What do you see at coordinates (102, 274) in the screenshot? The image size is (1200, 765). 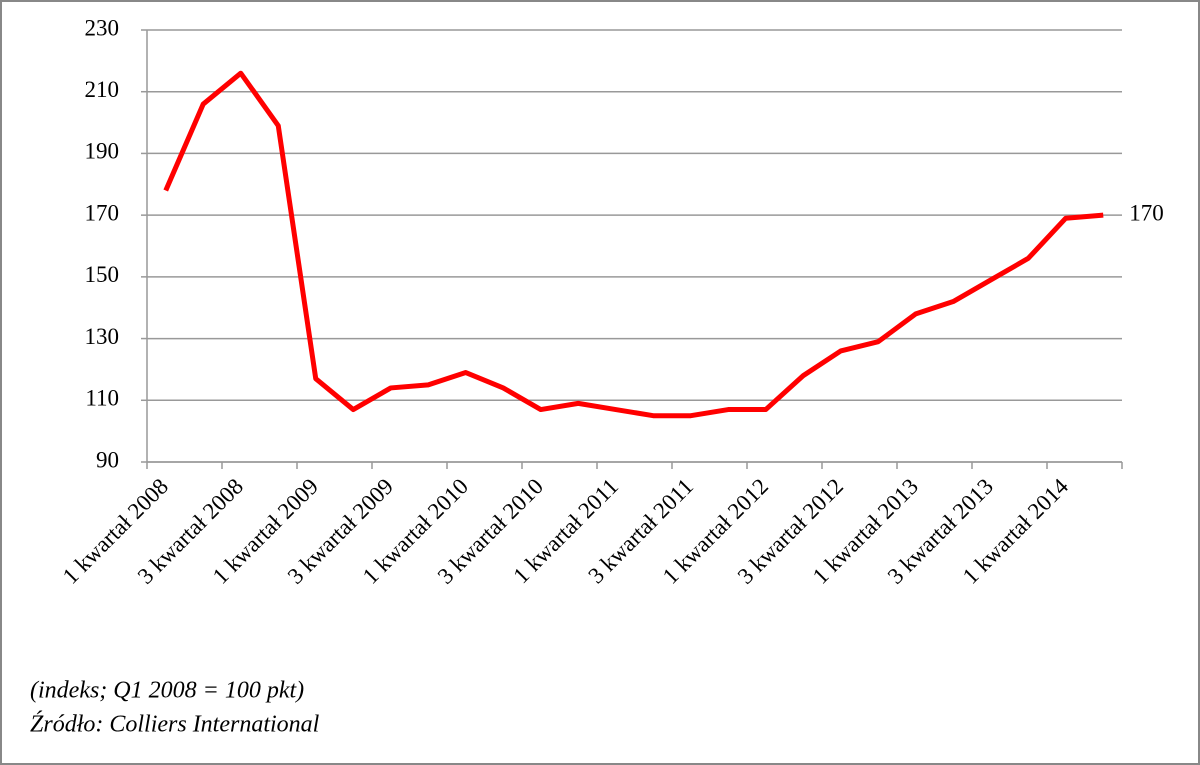 I see `y-tick-label: 150` at bounding box center [102, 274].